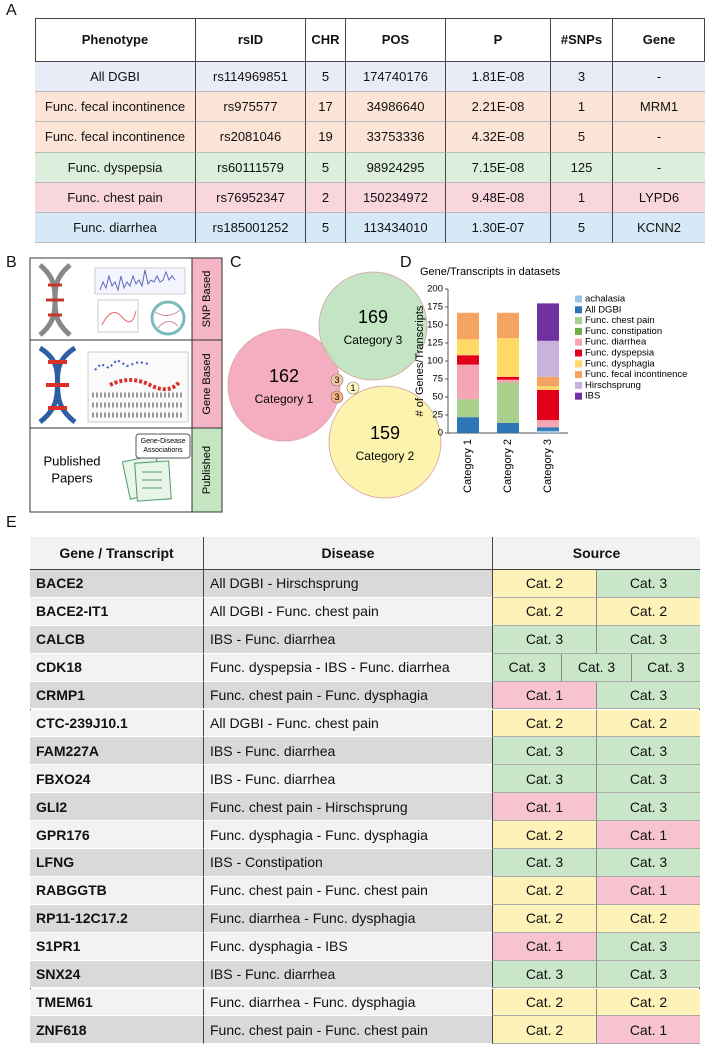  What do you see at coordinates (658, 228) in the screenshot?
I see `table-cell: KCNN2` at bounding box center [658, 228].